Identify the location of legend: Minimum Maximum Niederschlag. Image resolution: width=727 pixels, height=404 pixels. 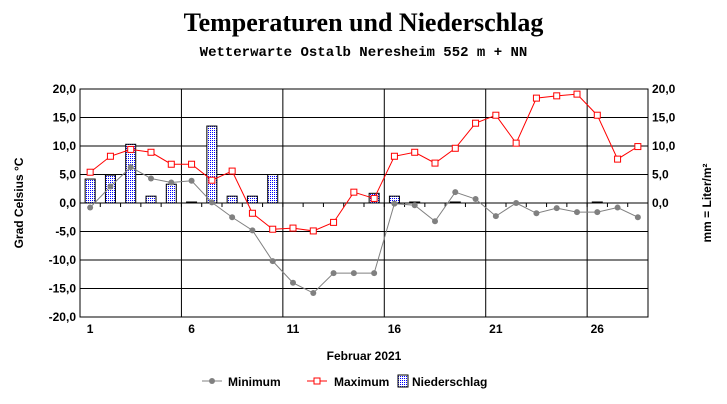
(344, 381).